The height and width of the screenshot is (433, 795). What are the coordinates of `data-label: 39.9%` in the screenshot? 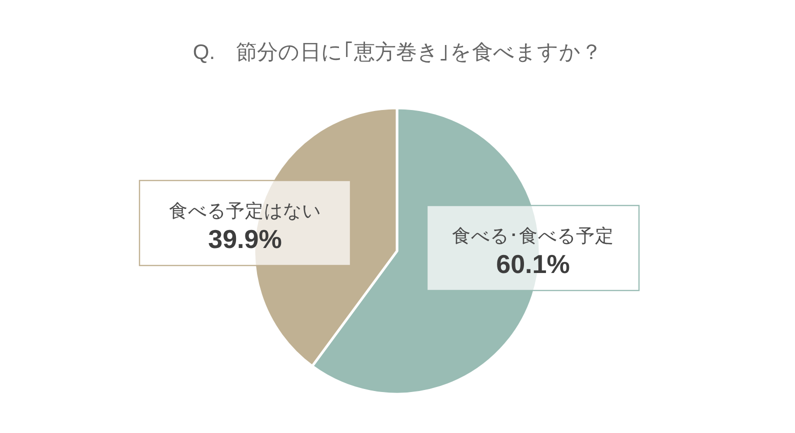 It's located at (245, 239).